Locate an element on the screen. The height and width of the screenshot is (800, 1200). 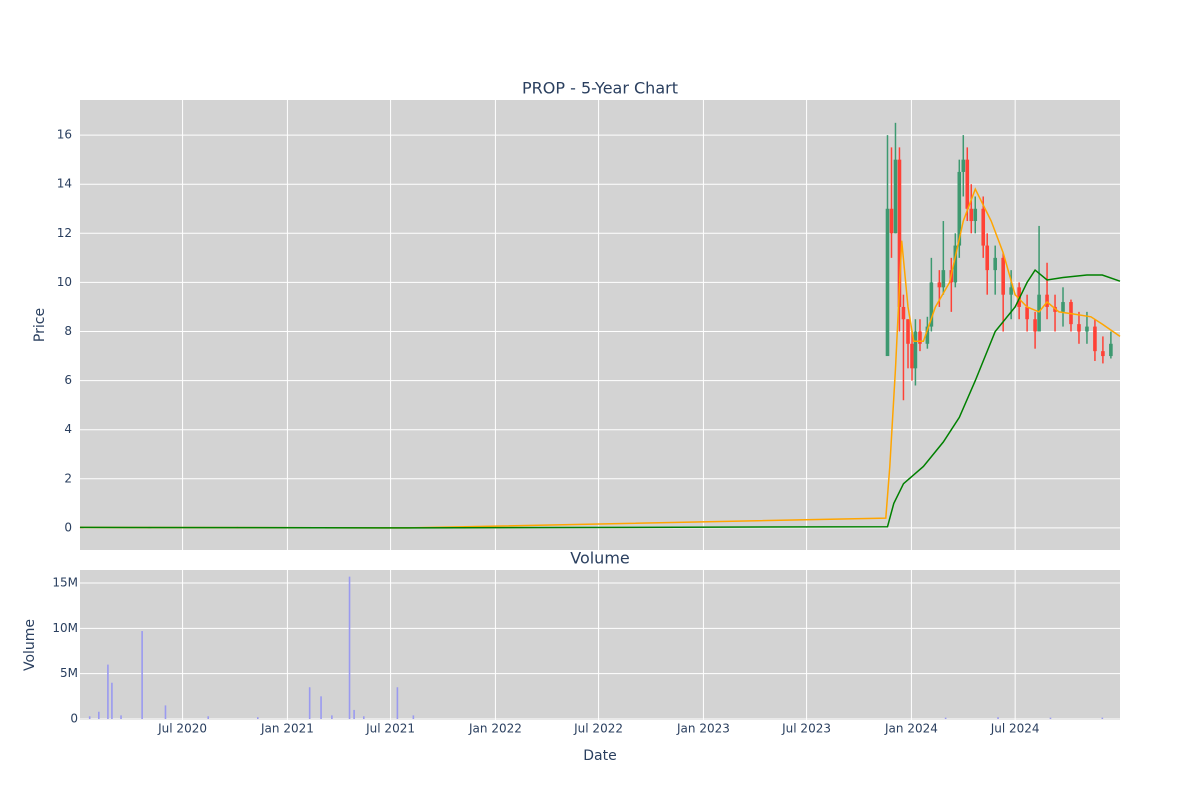
x-tick-label: Jul 2021 is located at coordinates (390, 729).